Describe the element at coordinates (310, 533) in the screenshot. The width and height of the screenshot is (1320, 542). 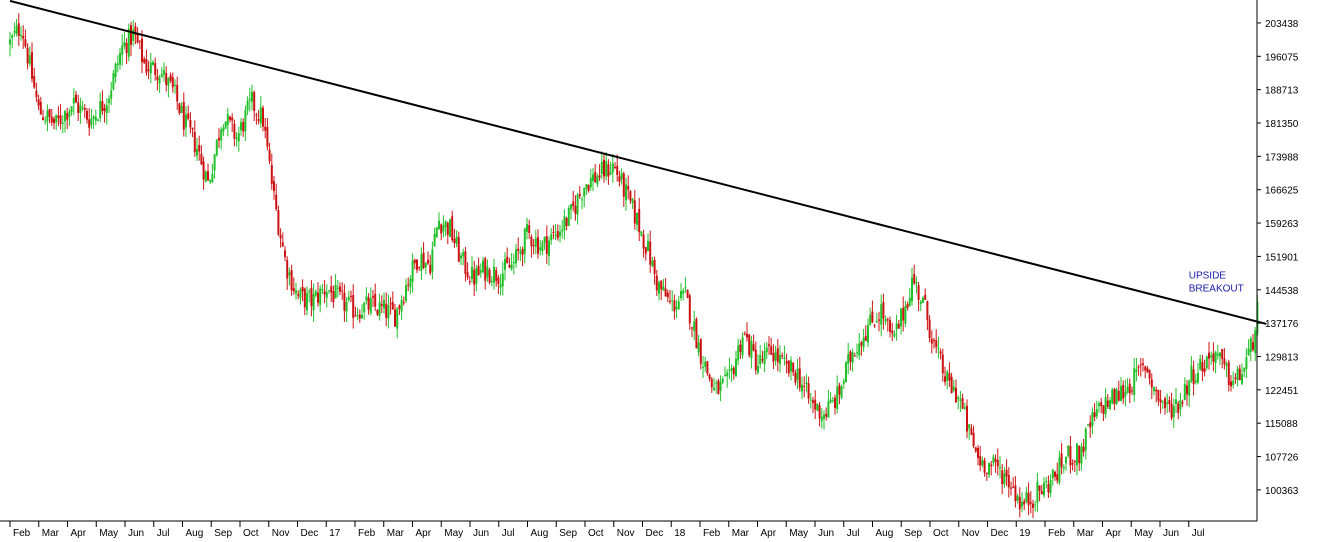
I see `x-tick-label: Dec` at that location.